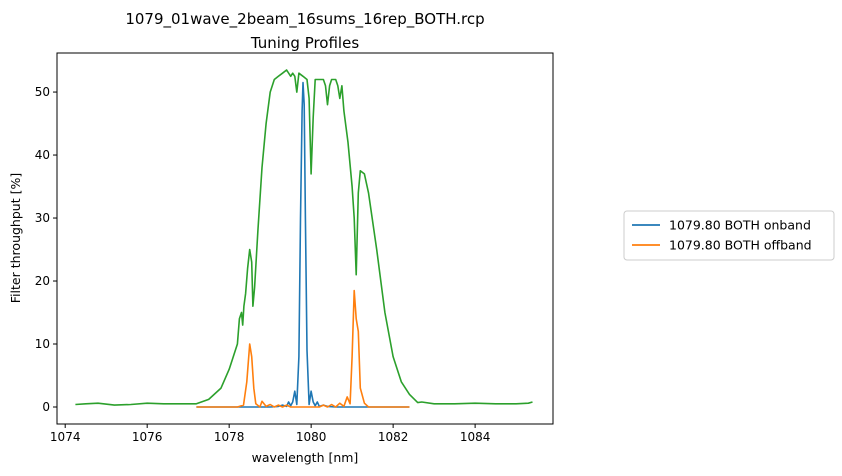 The image size is (842, 476). Describe the element at coordinates (46, 407) in the screenshot. I see `y-tick-label: 0` at that location.